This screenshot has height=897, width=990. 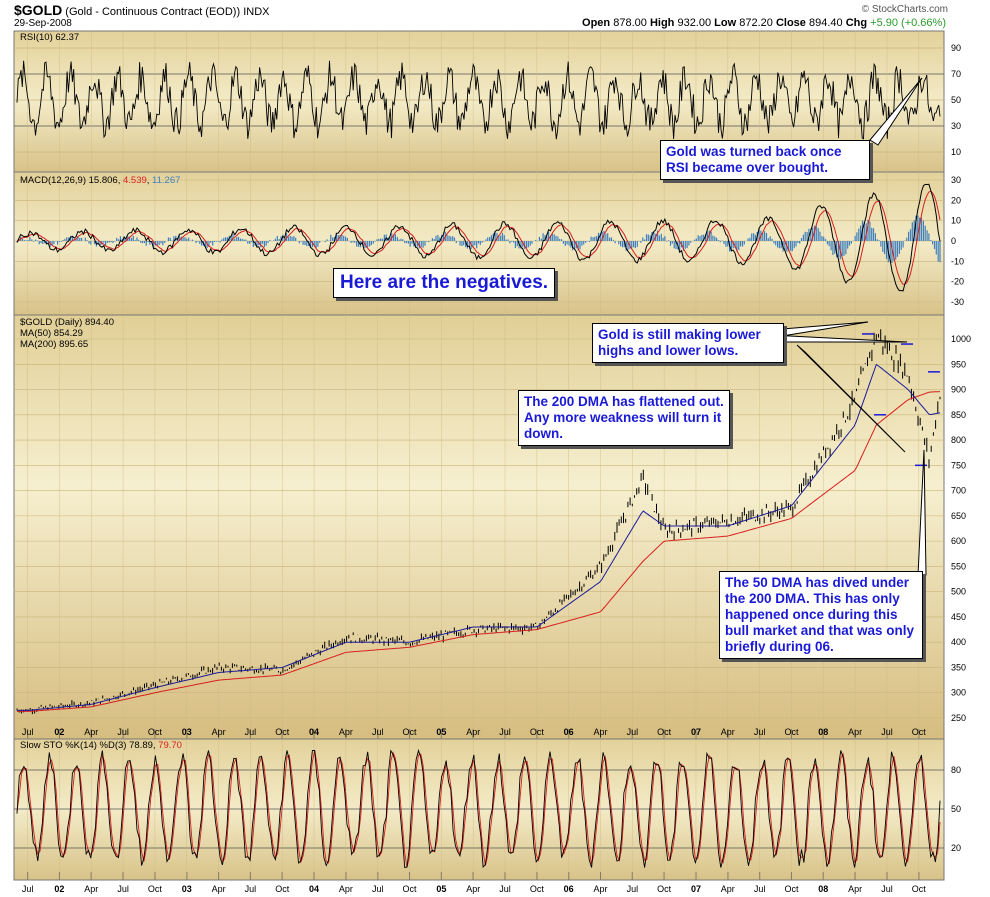 What do you see at coordinates (694, 23) in the screenshot?
I see `high-value: 932.00` at bounding box center [694, 23].